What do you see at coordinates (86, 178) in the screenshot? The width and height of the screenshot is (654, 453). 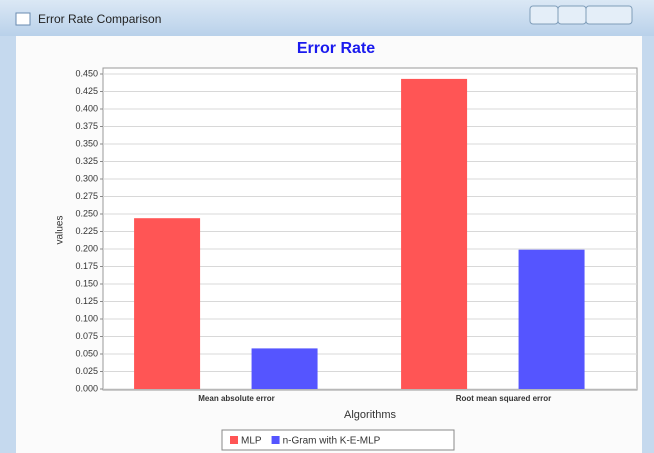 I see `y-tick-label: 0.300` at bounding box center [86, 178].